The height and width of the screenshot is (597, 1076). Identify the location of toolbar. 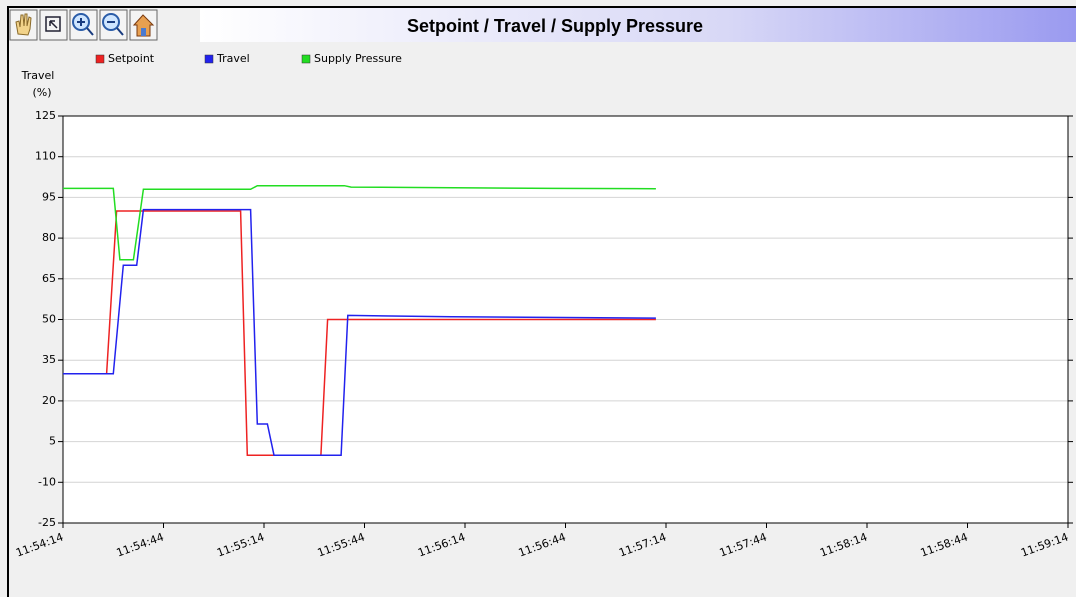
(83, 25).